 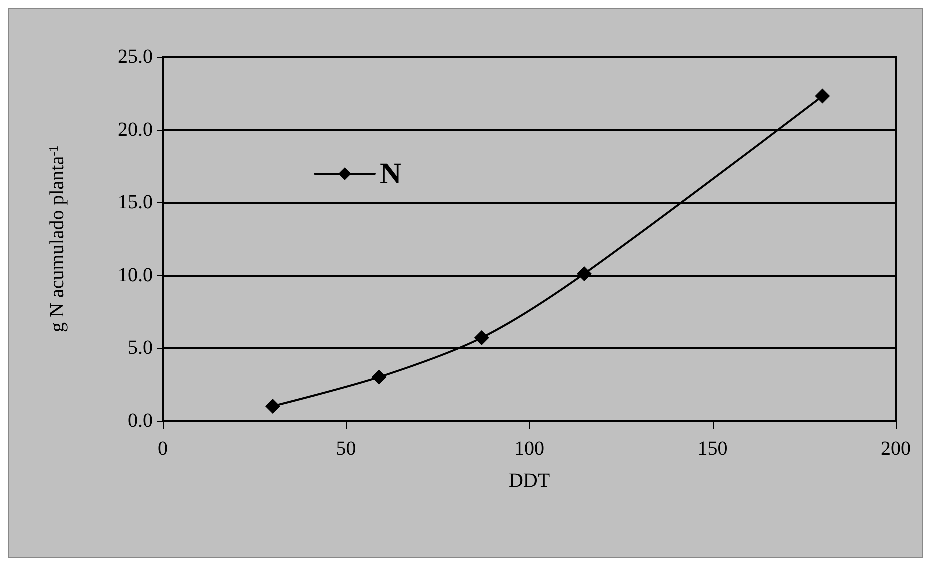 What do you see at coordinates (135, 203) in the screenshot?
I see `y-tick-label: 15.0` at bounding box center [135, 203].